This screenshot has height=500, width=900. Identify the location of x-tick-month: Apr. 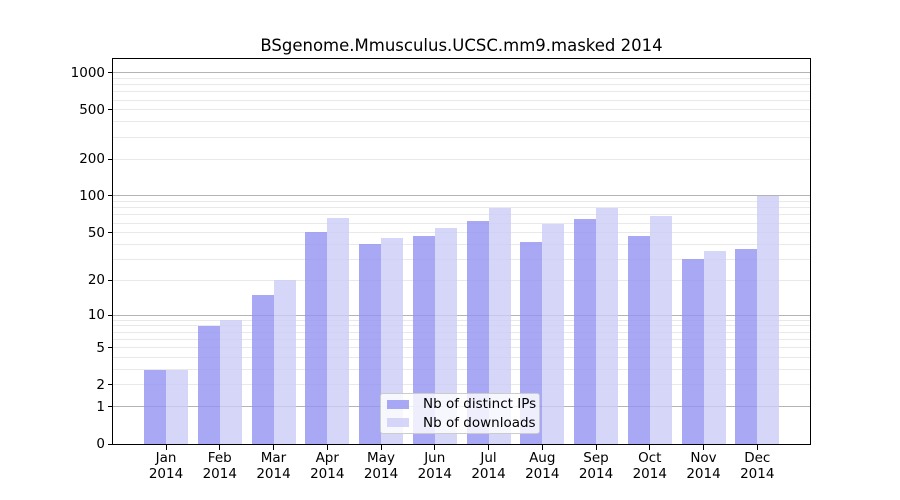
(327, 458).